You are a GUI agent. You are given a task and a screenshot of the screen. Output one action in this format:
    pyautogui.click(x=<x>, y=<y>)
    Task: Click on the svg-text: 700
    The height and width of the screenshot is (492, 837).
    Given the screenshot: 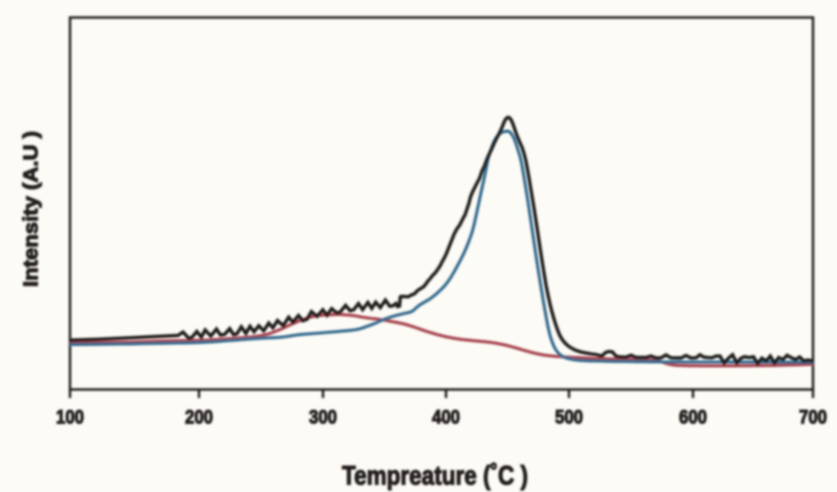 What is the action you would take?
    pyautogui.click(x=813, y=418)
    